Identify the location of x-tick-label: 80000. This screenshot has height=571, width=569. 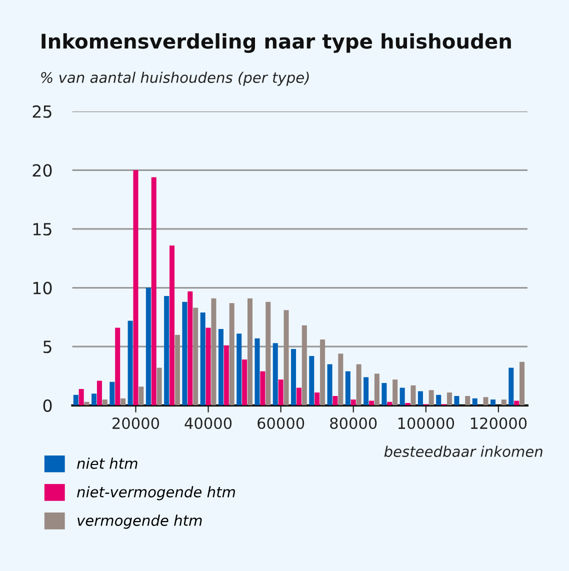
(353, 423).